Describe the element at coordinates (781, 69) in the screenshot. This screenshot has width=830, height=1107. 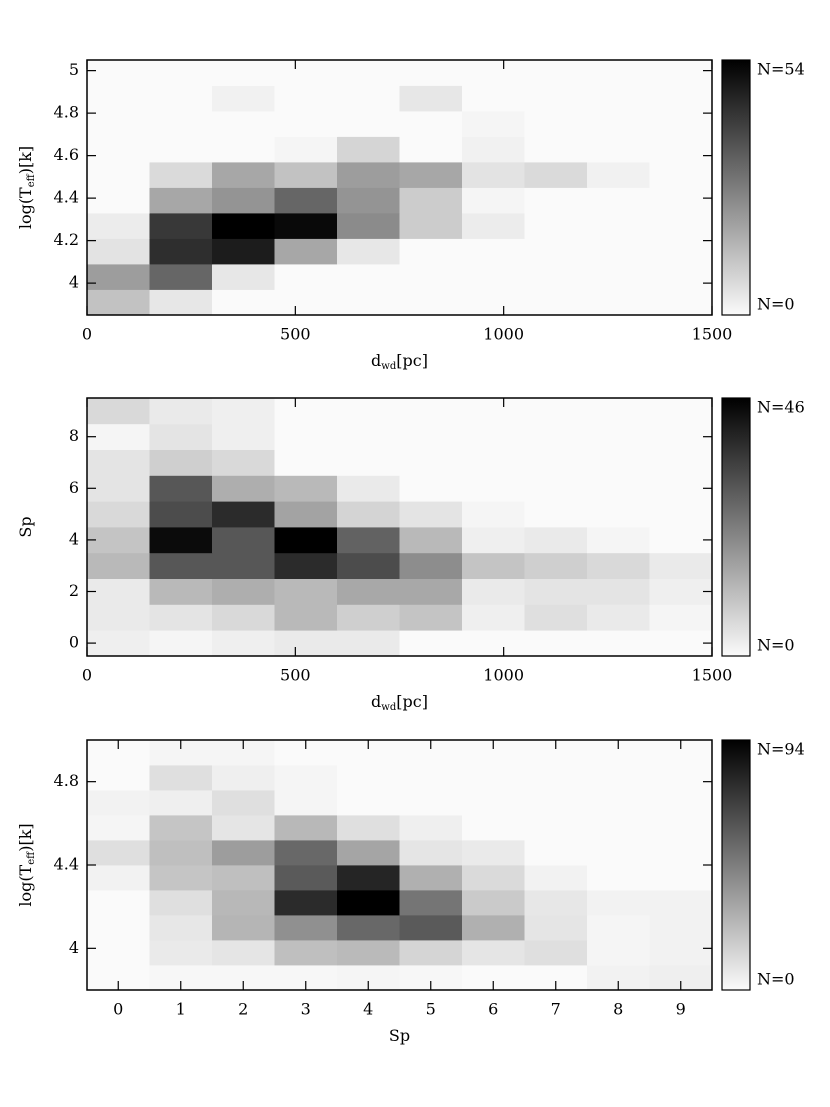
I see `colorbar-label: N=54` at that location.